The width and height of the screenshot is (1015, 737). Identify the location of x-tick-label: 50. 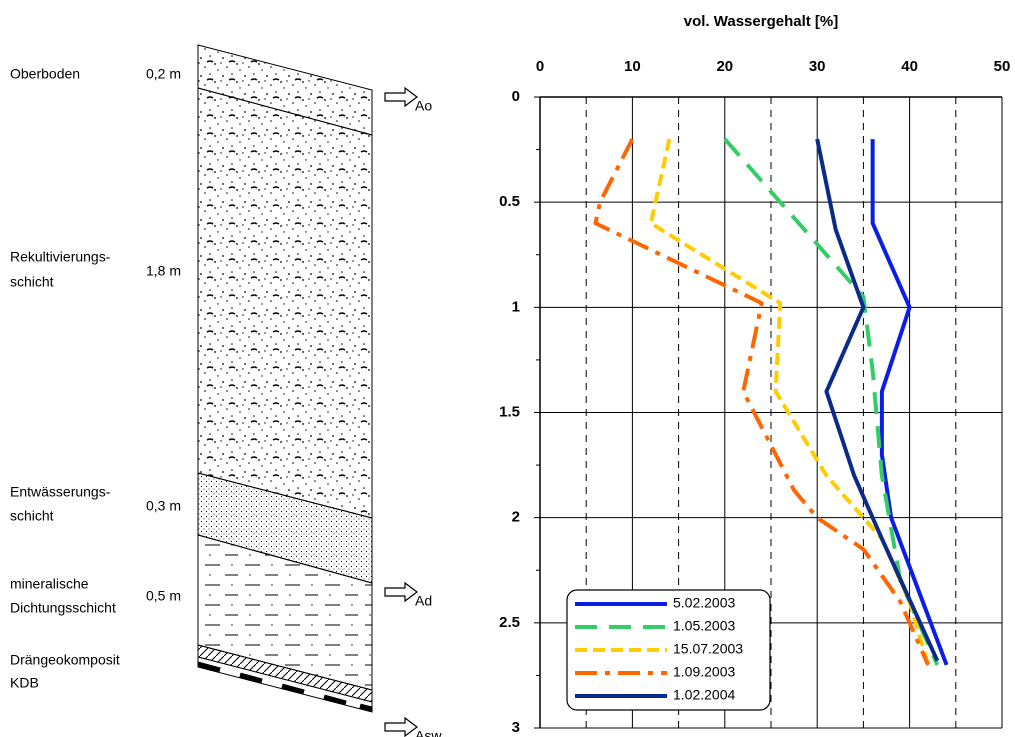
(1002, 66).